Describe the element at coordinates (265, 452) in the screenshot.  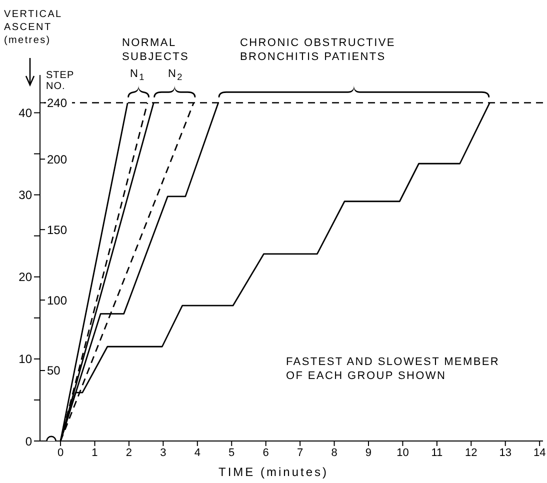
I see `x-tick-label: 6` at that location.